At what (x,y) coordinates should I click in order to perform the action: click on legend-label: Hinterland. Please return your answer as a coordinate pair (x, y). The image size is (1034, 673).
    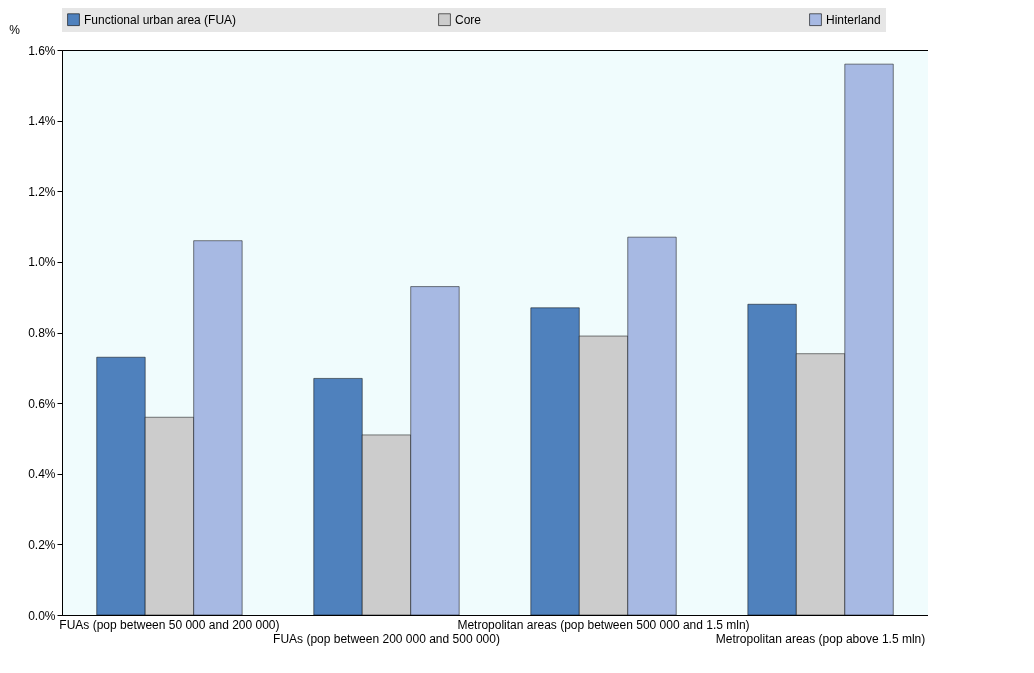
    Looking at the image, I should click on (853, 19).